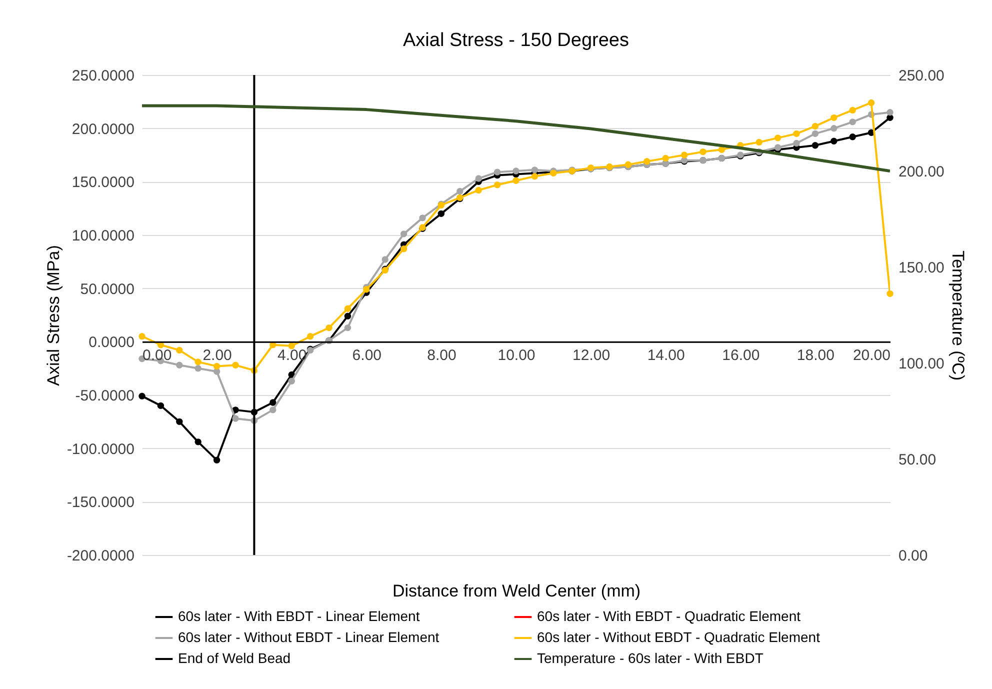  I want to click on x-tick-label: 18.00, so click(815, 355).